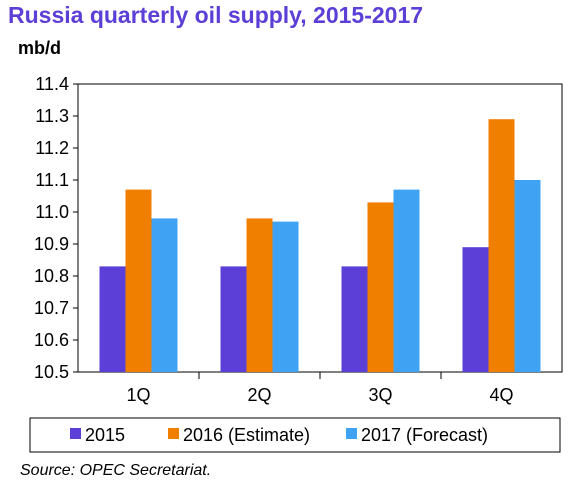 The image size is (572, 490). Describe the element at coordinates (39, 48) in the screenshot. I see `y-axis-label: mb/d` at that location.